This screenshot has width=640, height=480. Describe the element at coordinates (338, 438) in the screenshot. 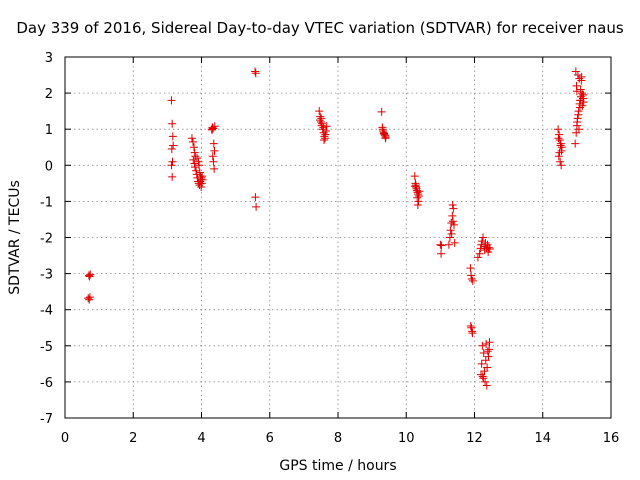

I see `x-tick-label: 8` at that location.